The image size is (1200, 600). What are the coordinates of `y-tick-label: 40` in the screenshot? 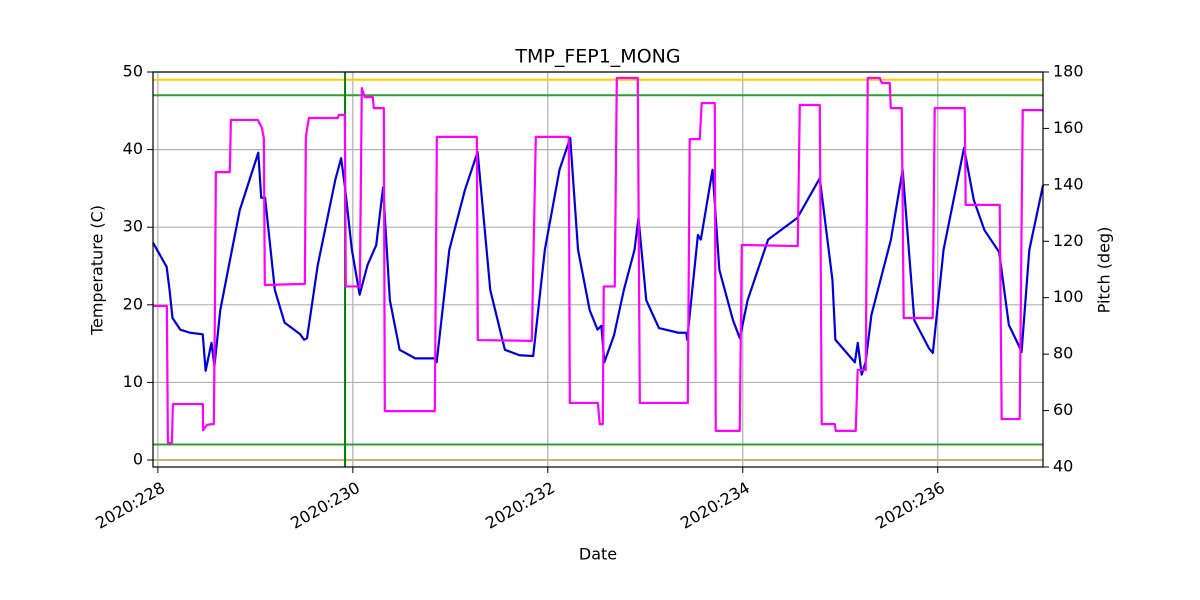 It's located at (133, 148).